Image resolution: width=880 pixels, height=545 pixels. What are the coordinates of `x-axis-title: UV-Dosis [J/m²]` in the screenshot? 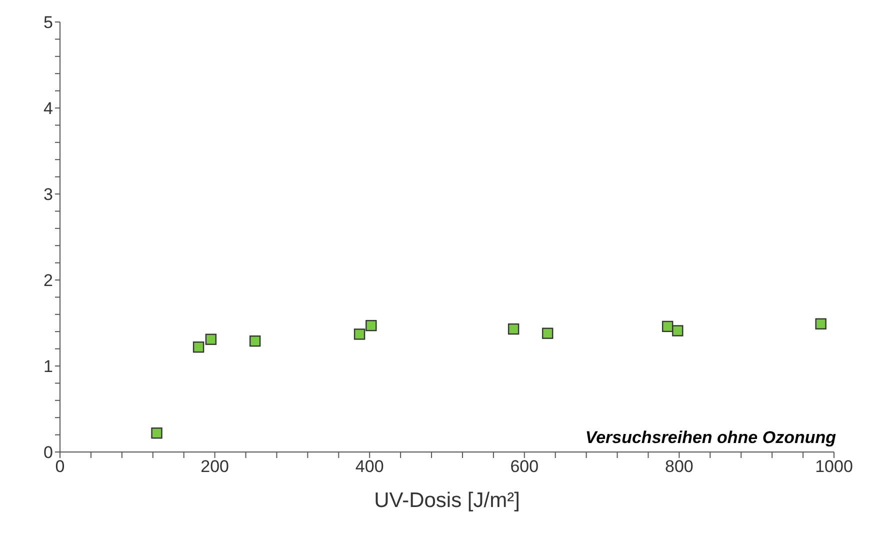 It's located at (447, 500).